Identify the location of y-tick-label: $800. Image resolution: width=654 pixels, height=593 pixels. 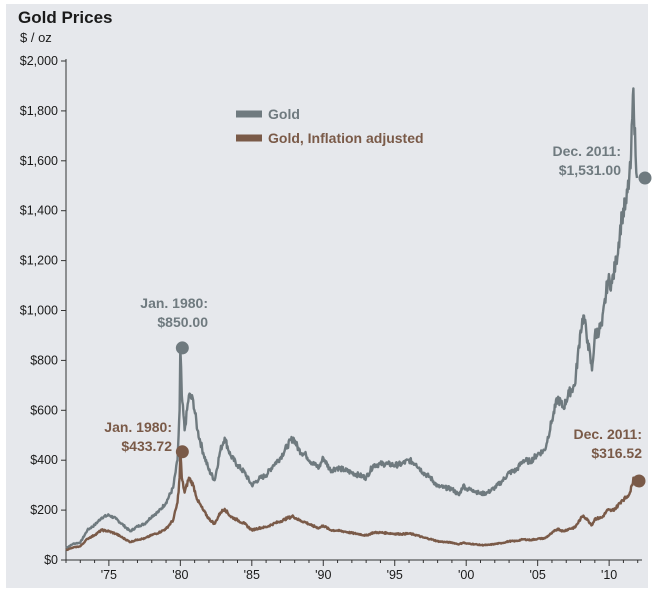
(44, 360).